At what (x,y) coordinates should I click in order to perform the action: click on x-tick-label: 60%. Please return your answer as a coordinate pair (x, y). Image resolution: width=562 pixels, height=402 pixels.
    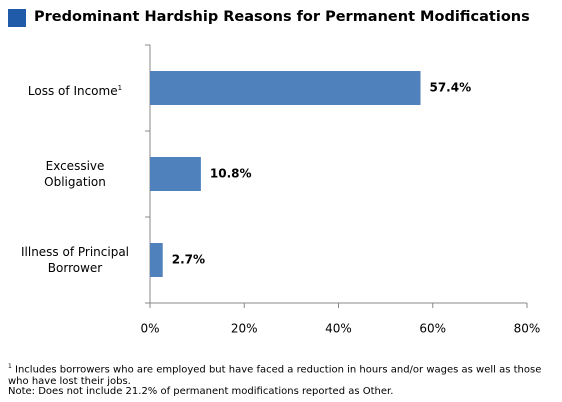
    Looking at the image, I should click on (432, 329).